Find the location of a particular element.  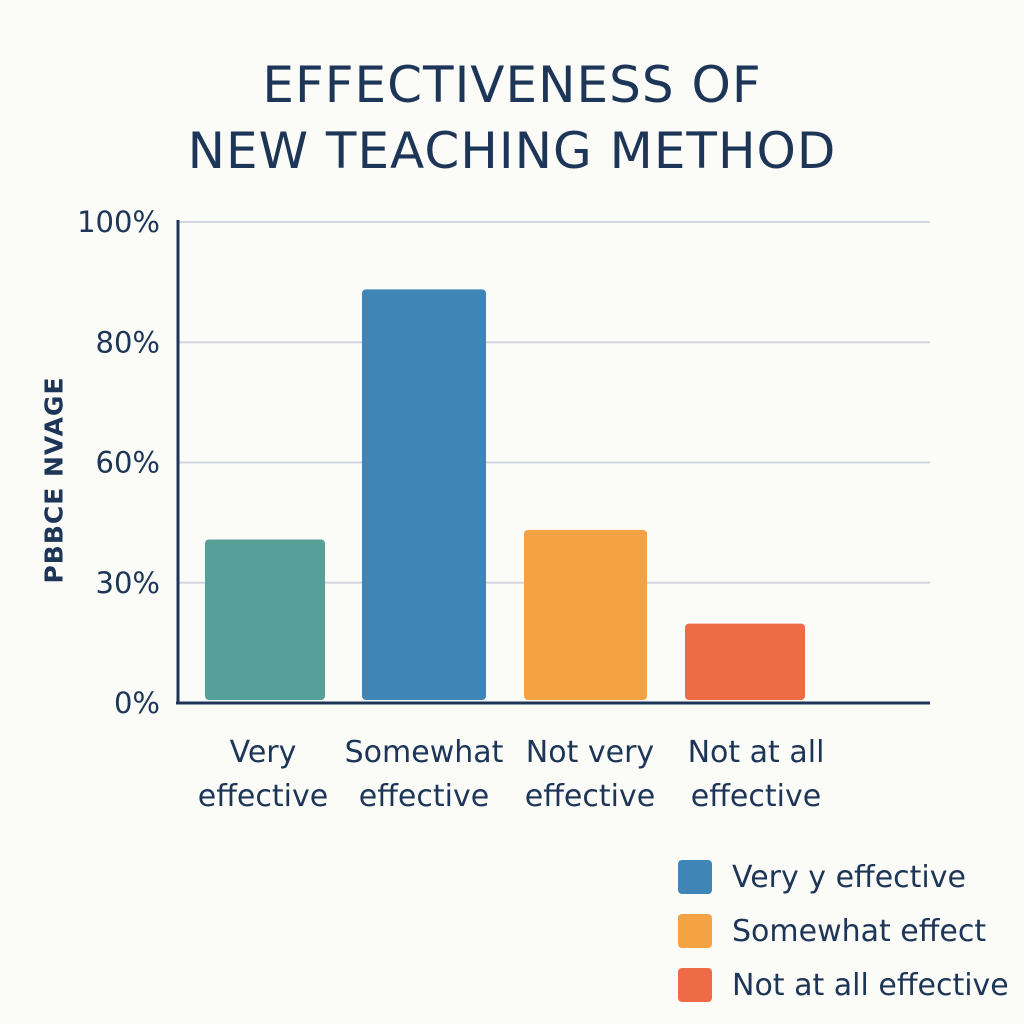

legend-label: Somewhat effect is located at coordinates (859, 931).